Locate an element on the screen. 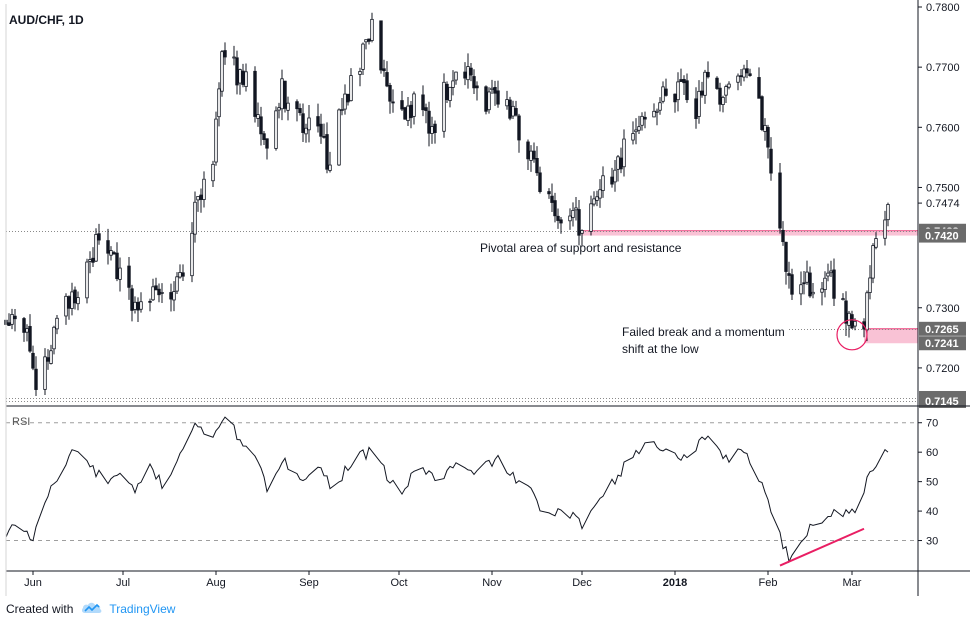  failed-break-circle is located at coordinates (852, 335).